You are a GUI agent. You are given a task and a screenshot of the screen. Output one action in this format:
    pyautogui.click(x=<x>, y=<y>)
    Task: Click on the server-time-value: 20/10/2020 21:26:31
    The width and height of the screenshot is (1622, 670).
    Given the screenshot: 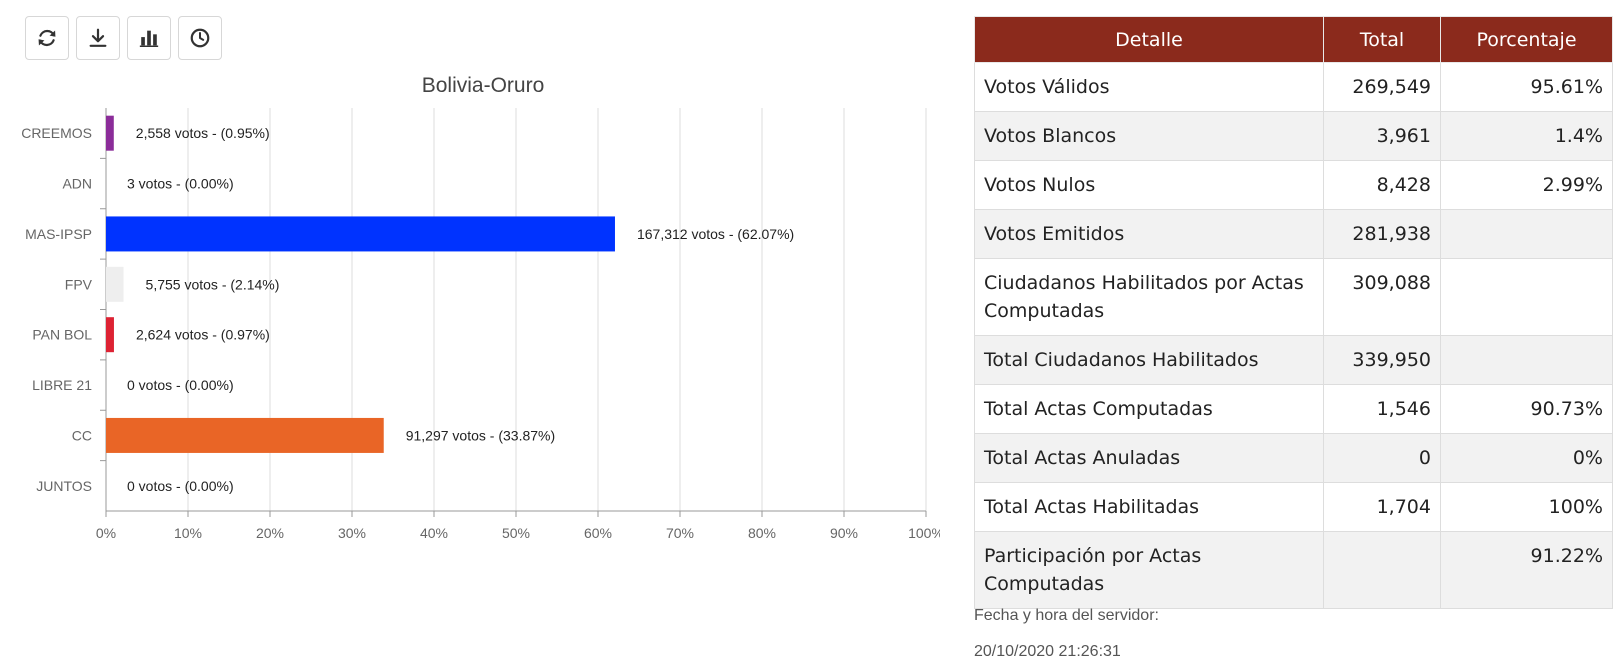 What is the action you would take?
    pyautogui.click(x=1047, y=651)
    